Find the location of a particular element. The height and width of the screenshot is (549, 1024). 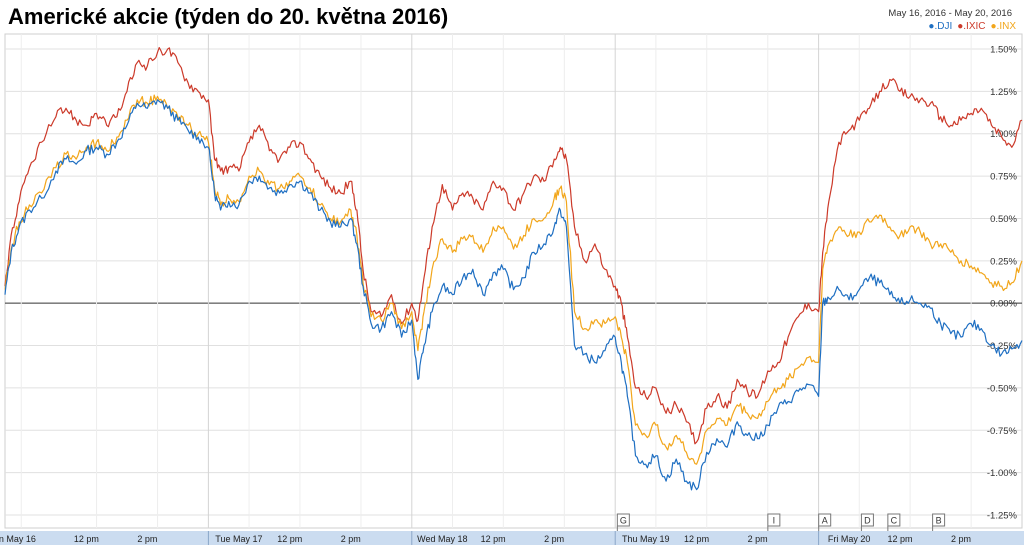

event-flag-label: C is located at coordinates (894, 521).